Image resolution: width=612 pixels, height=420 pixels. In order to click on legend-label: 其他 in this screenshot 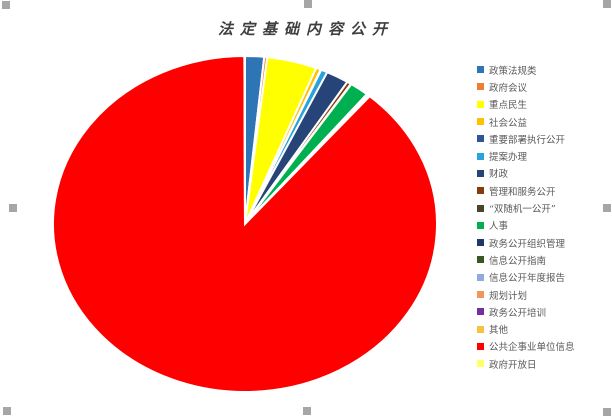, I will do `click(499, 331)`.